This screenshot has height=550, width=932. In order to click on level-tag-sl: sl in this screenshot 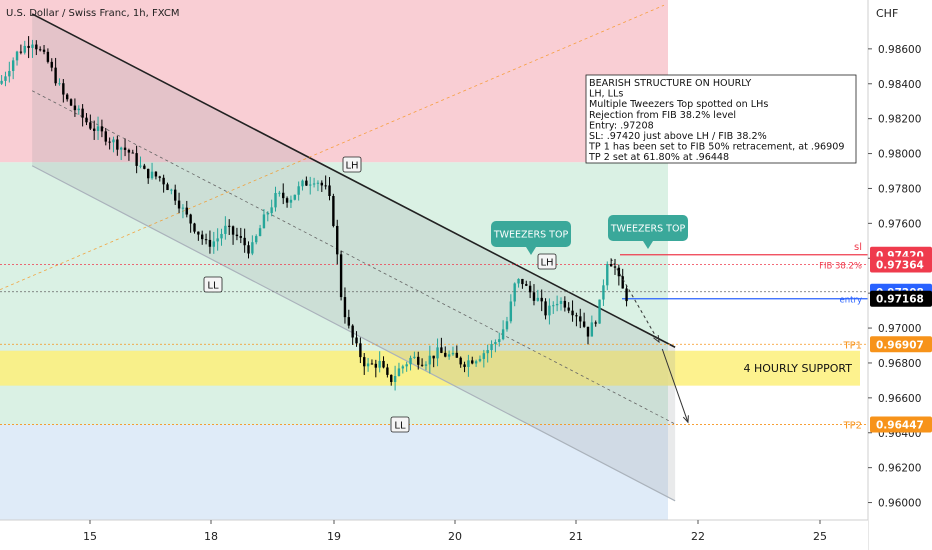, I will do `click(858, 247)`.